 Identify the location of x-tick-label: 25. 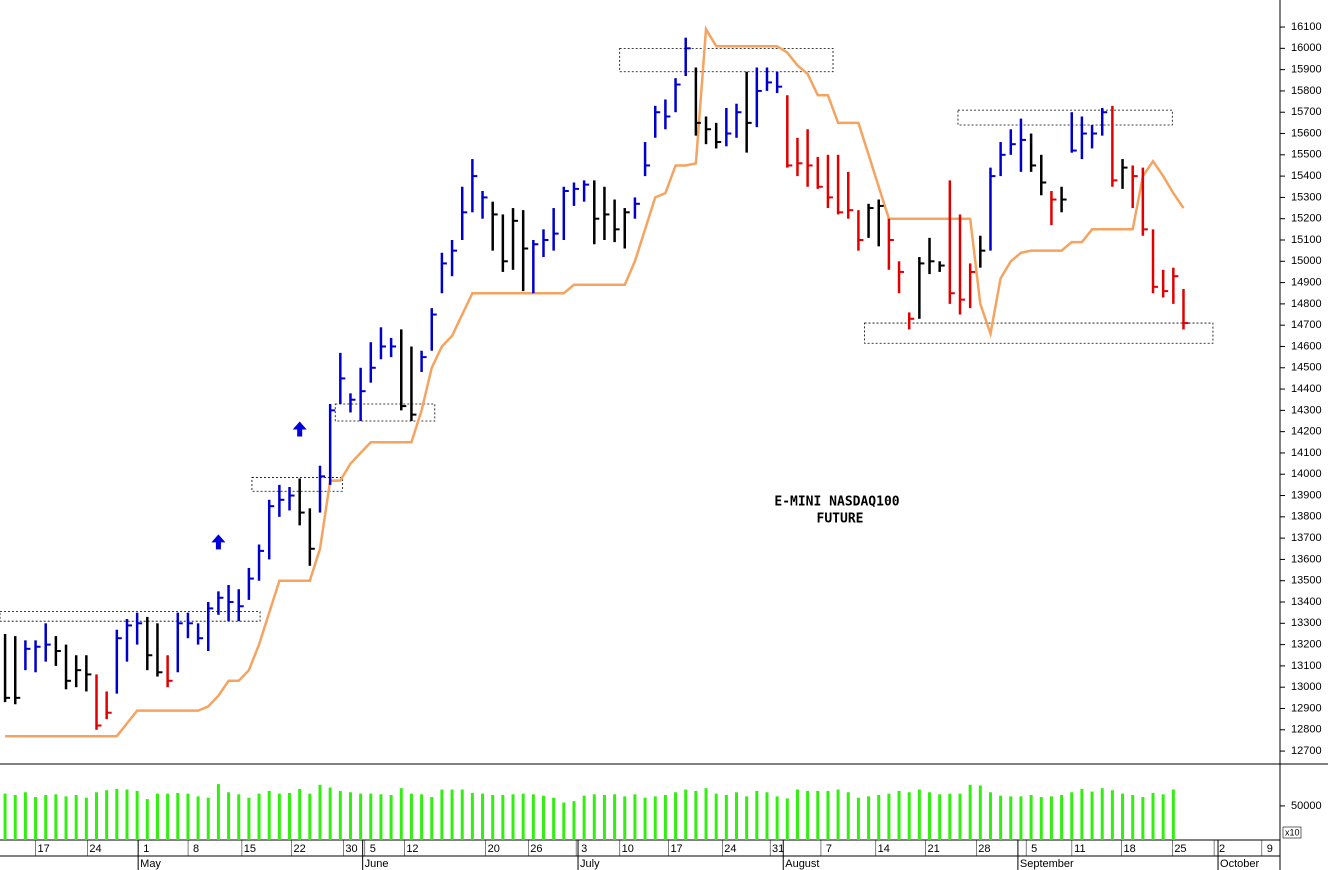
(1180, 849).